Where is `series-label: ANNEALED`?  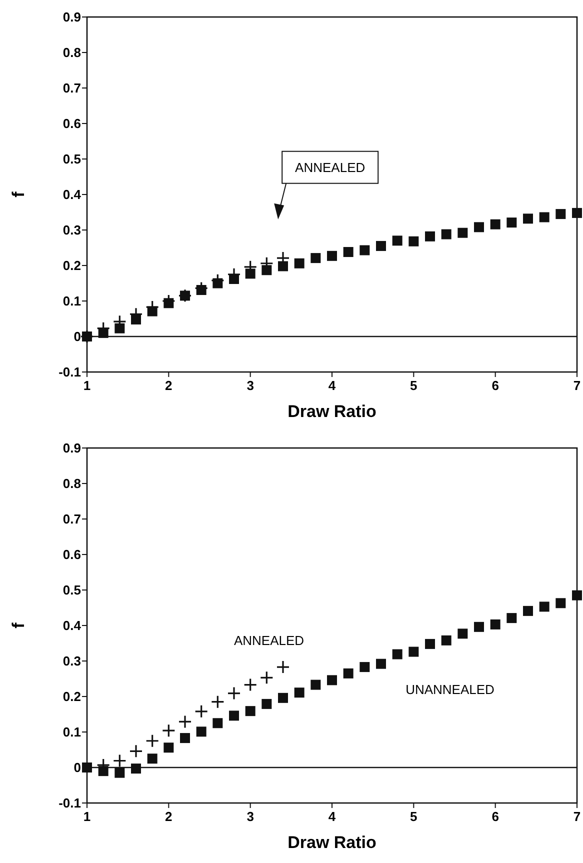 series-label: ANNEALED is located at coordinates (269, 640).